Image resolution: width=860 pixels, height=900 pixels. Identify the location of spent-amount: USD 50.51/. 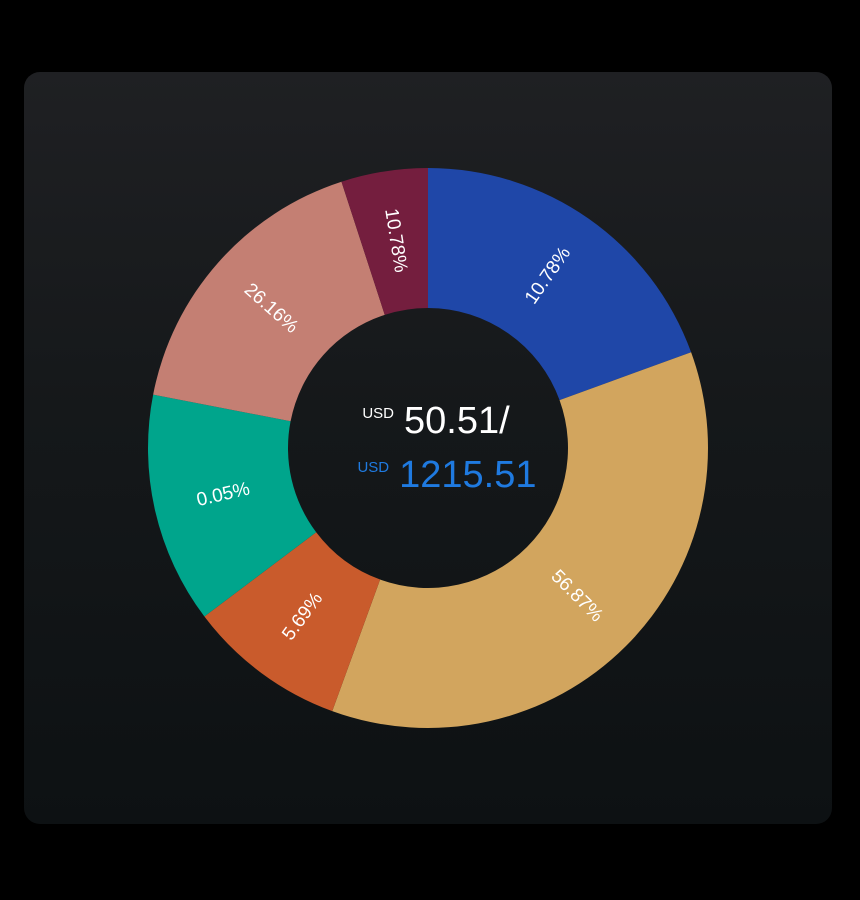
(435, 421).